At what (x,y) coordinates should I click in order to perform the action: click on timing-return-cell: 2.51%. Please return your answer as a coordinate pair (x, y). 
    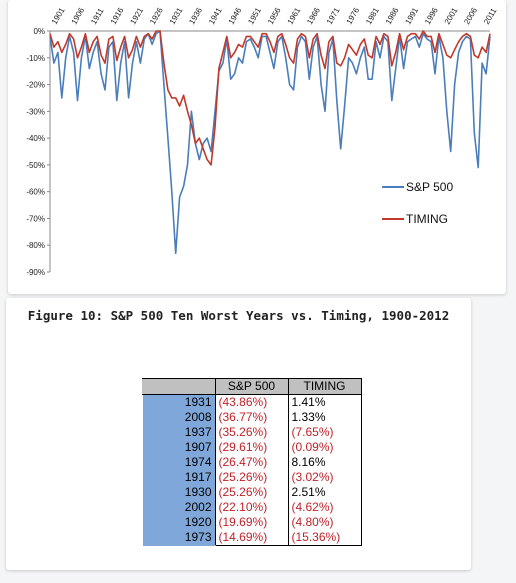
    Looking at the image, I should click on (325, 492).